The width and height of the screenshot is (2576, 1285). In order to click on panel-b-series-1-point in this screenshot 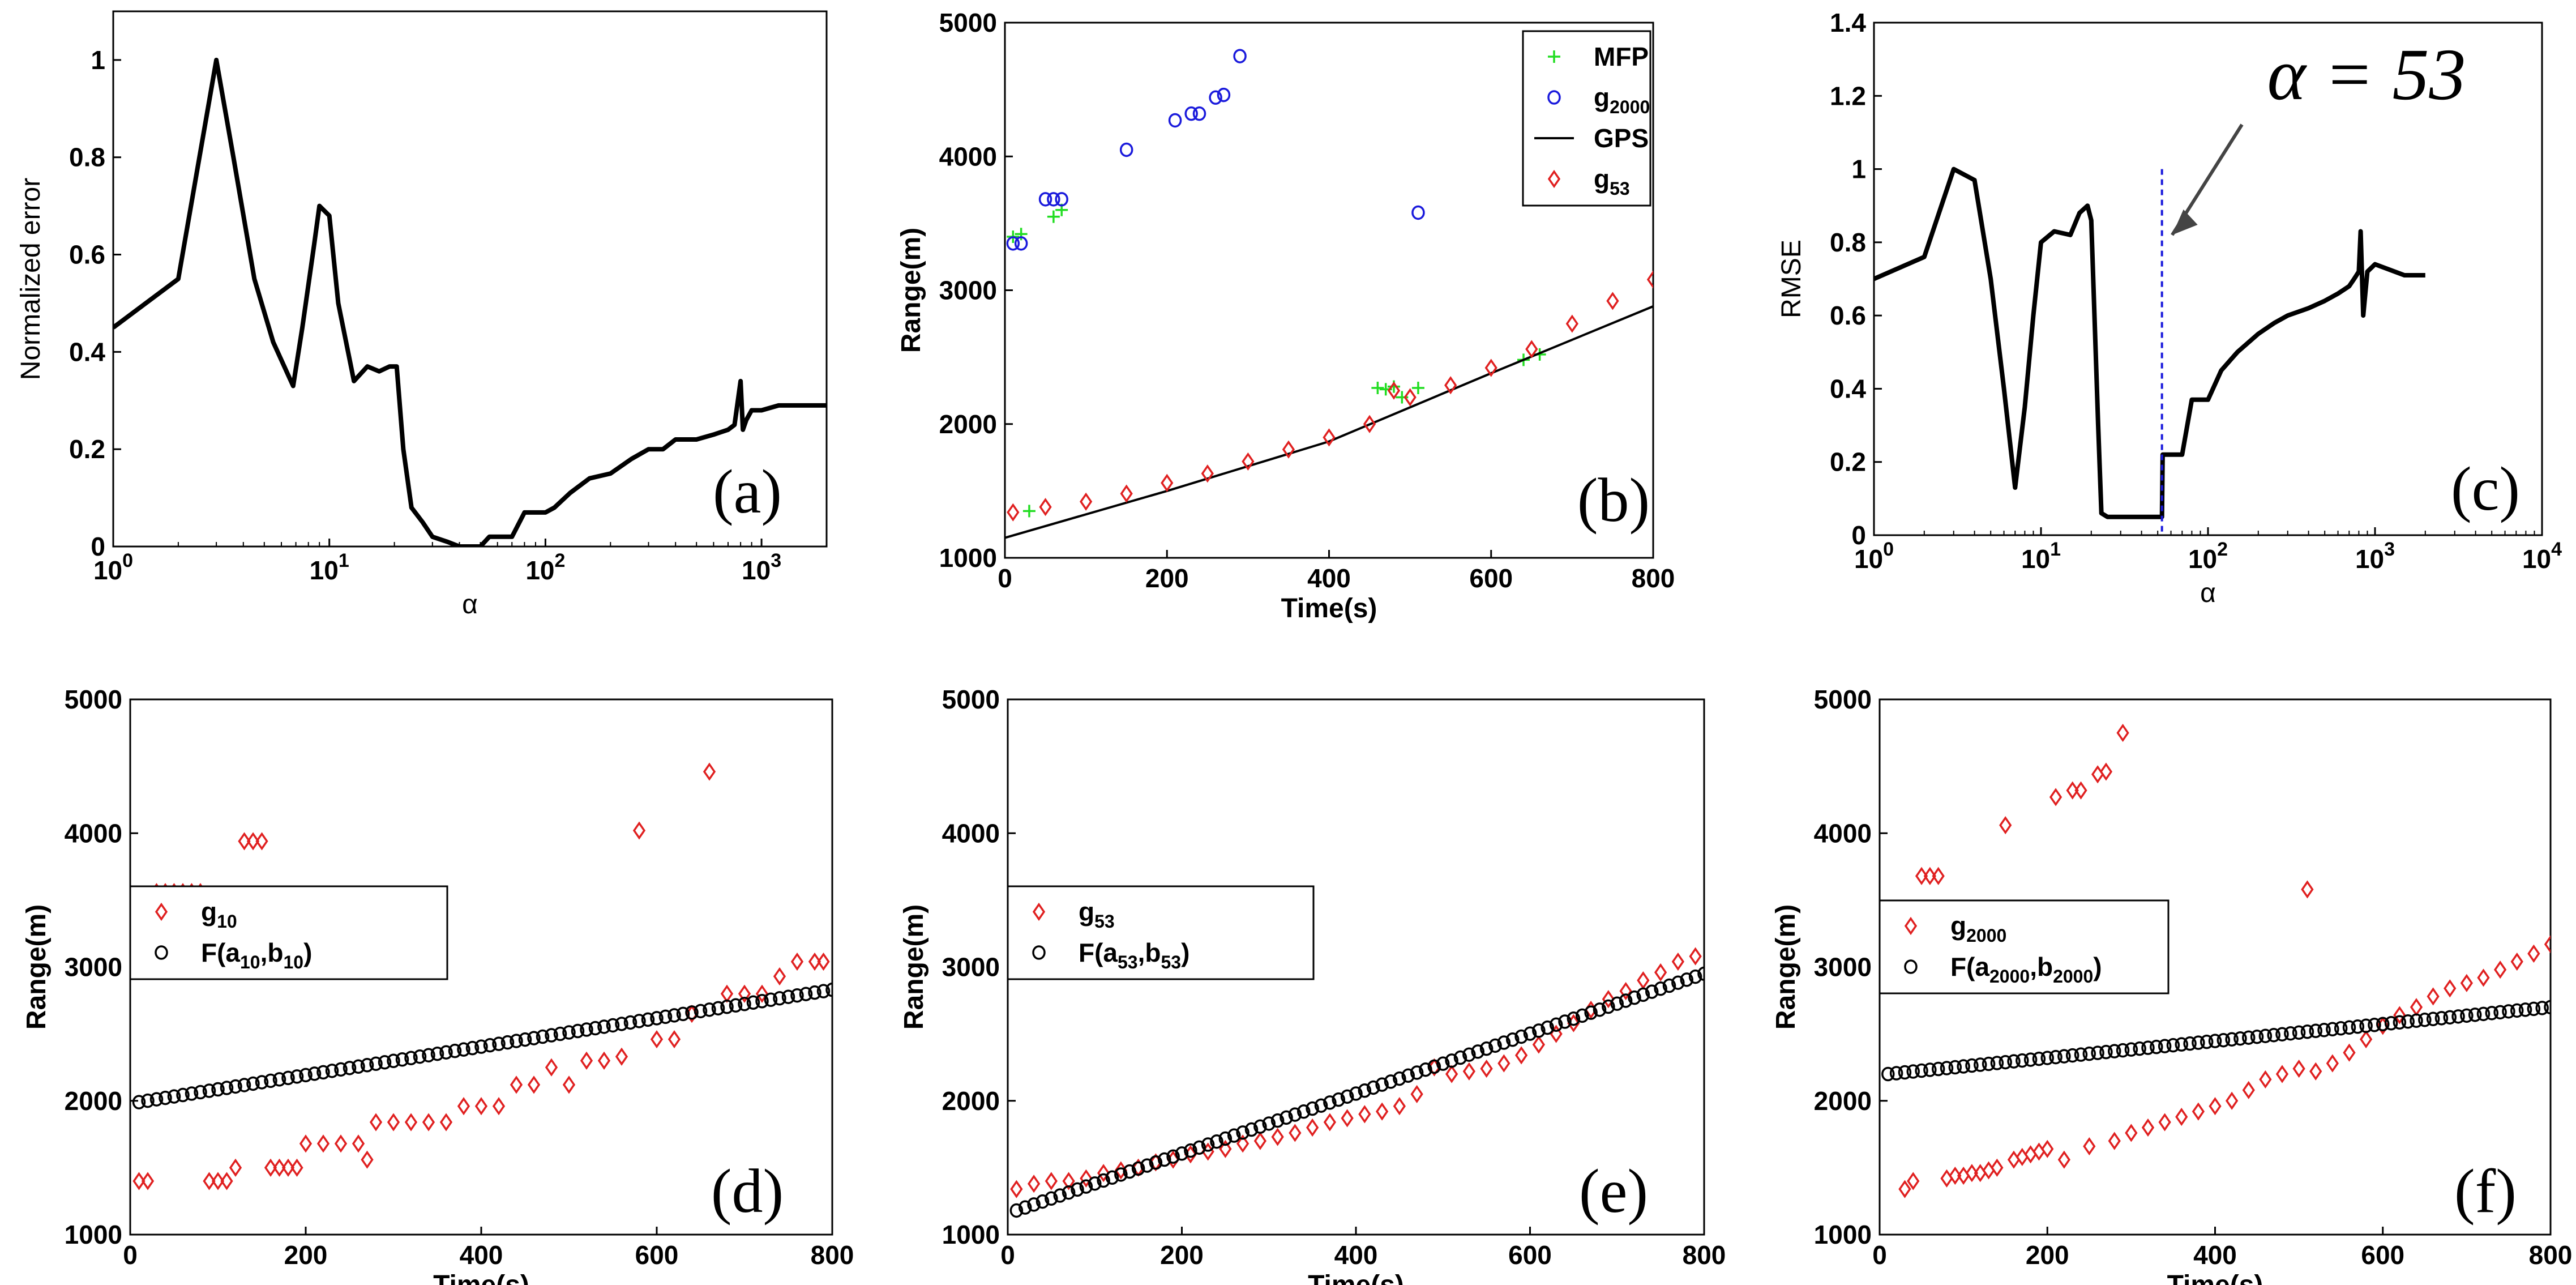, I will do `click(1045, 199)`.